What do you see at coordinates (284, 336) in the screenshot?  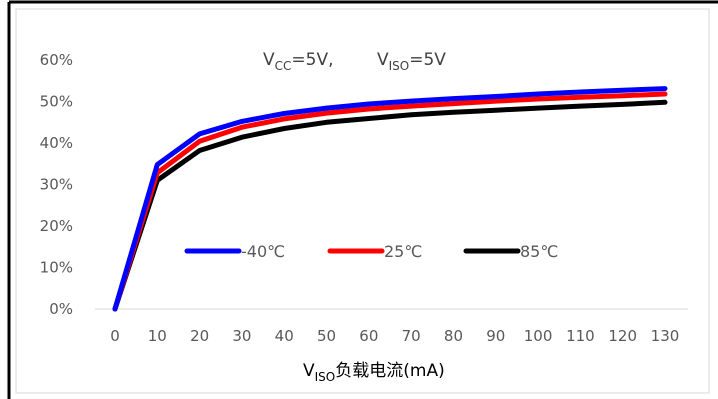 I see `x-tick-label: 40` at bounding box center [284, 336].